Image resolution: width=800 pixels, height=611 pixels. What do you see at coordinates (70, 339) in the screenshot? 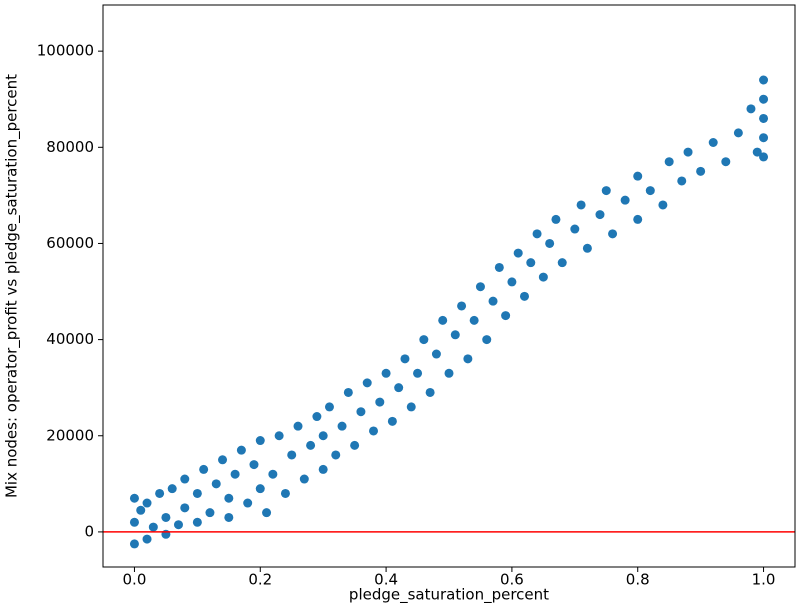
I see `y-tick-label: 40000` at bounding box center [70, 339].